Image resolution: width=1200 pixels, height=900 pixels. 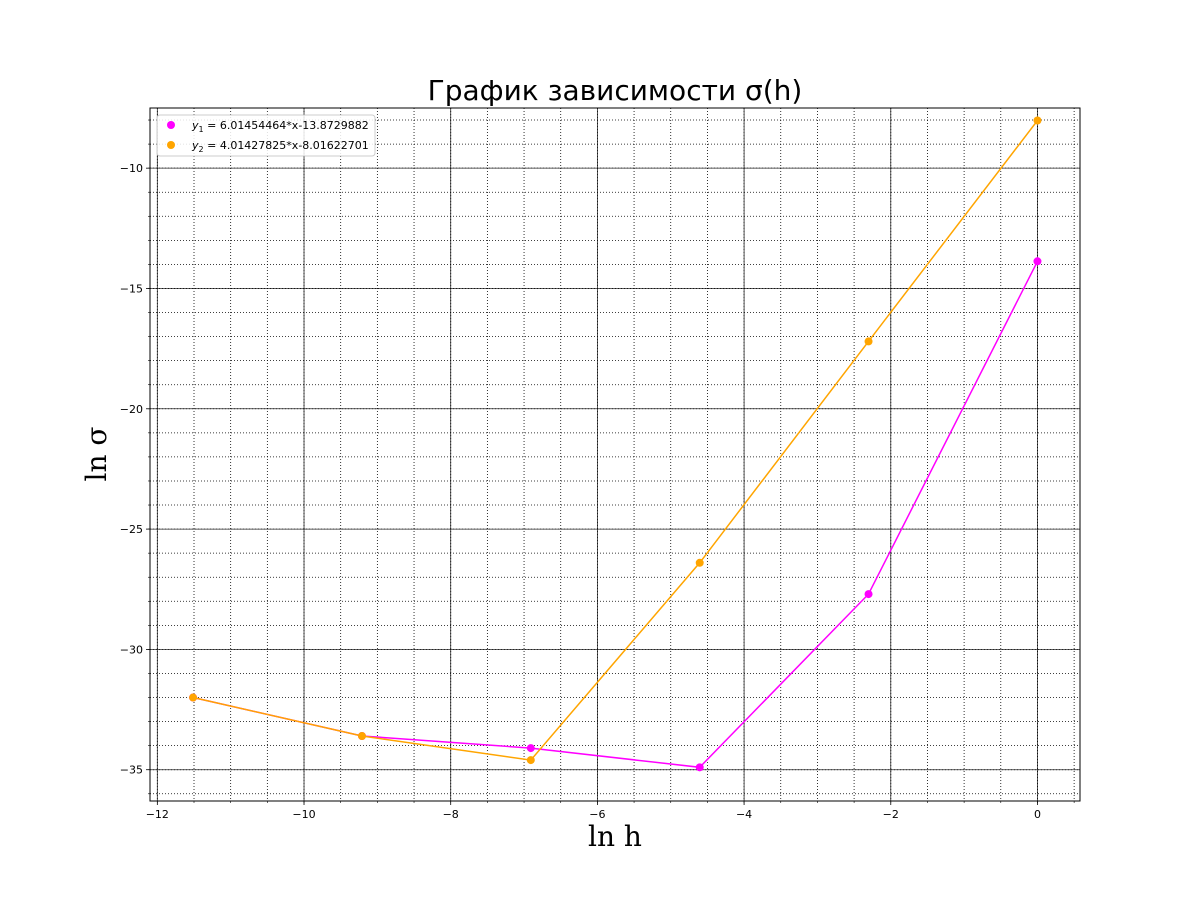 What do you see at coordinates (280, 146) in the screenshot?
I see `legend-label-2: y2 = 4.01427825*x-8.01622701` at bounding box center [280, 146].